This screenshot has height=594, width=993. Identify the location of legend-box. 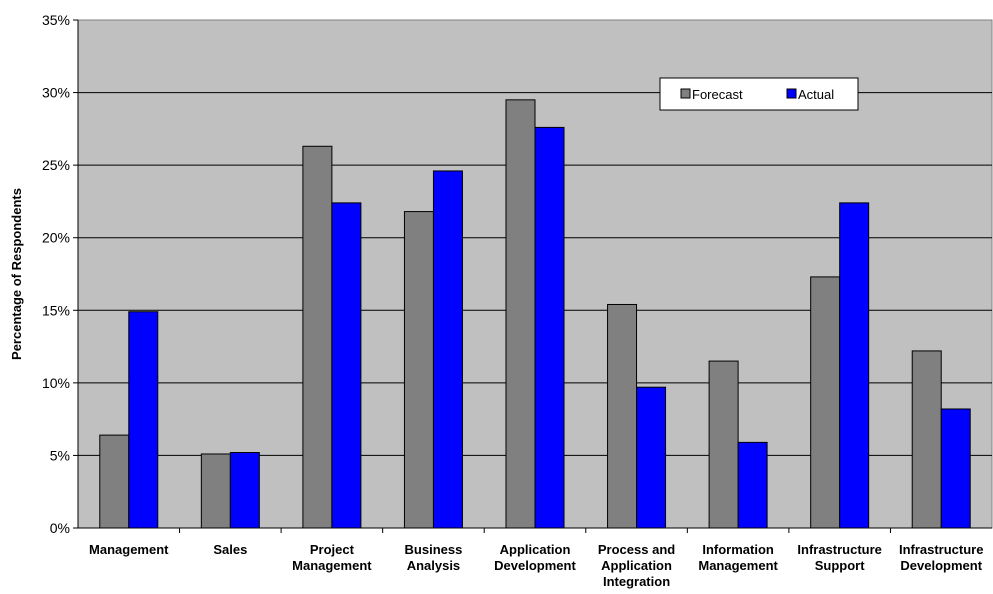
(759, 94).